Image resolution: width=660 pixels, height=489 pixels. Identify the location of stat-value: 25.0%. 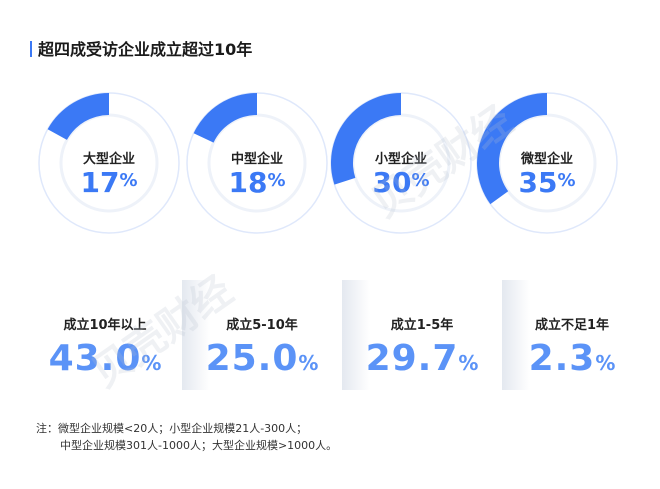
(262, 358).